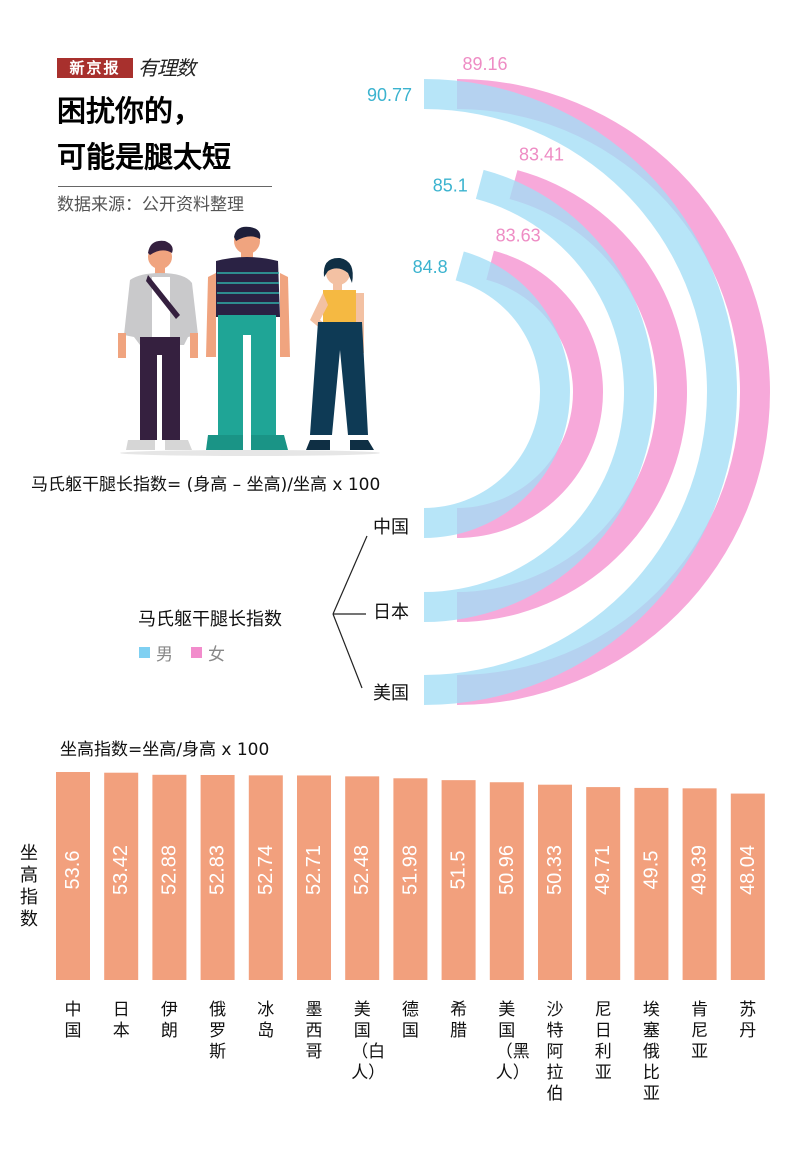 This screenshot has height=1154, width=800. What do you see at coordinates (164, 655) in the screenshot?
I see `legend-label: 男` at bounding box center [164, 655].